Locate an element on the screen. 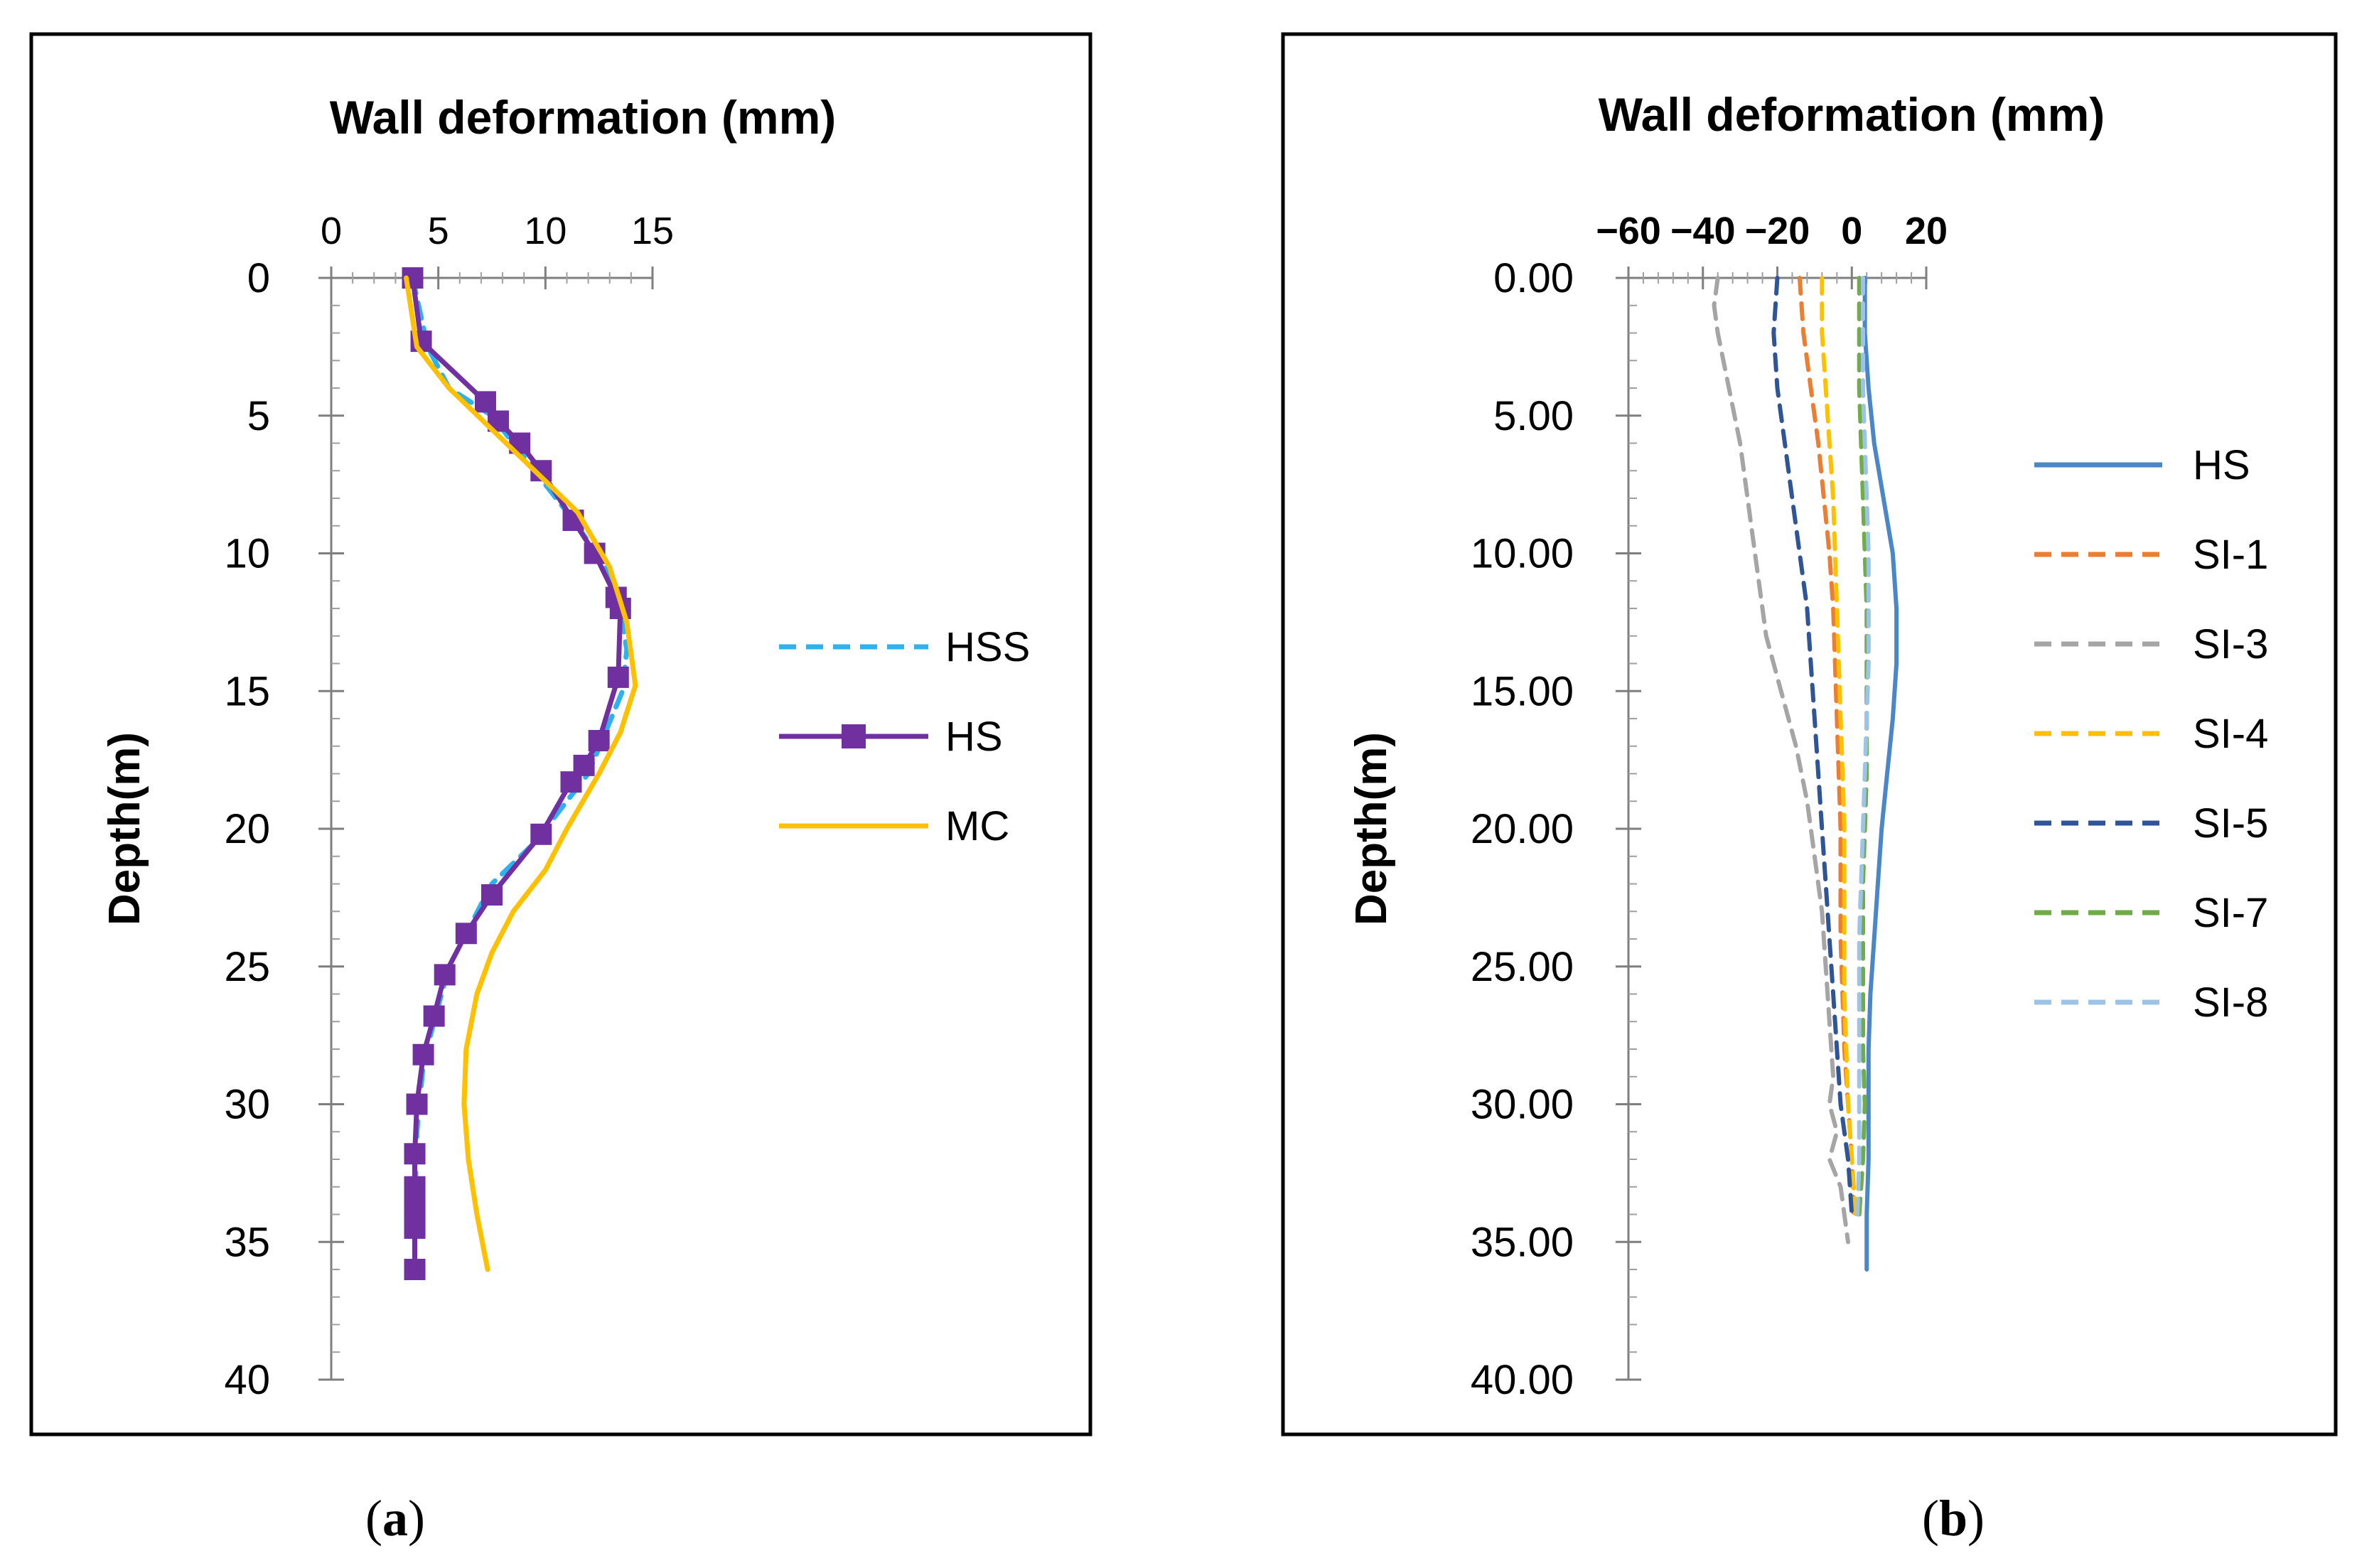  x-tick-label: 15 is located at coordinates (653, 231).